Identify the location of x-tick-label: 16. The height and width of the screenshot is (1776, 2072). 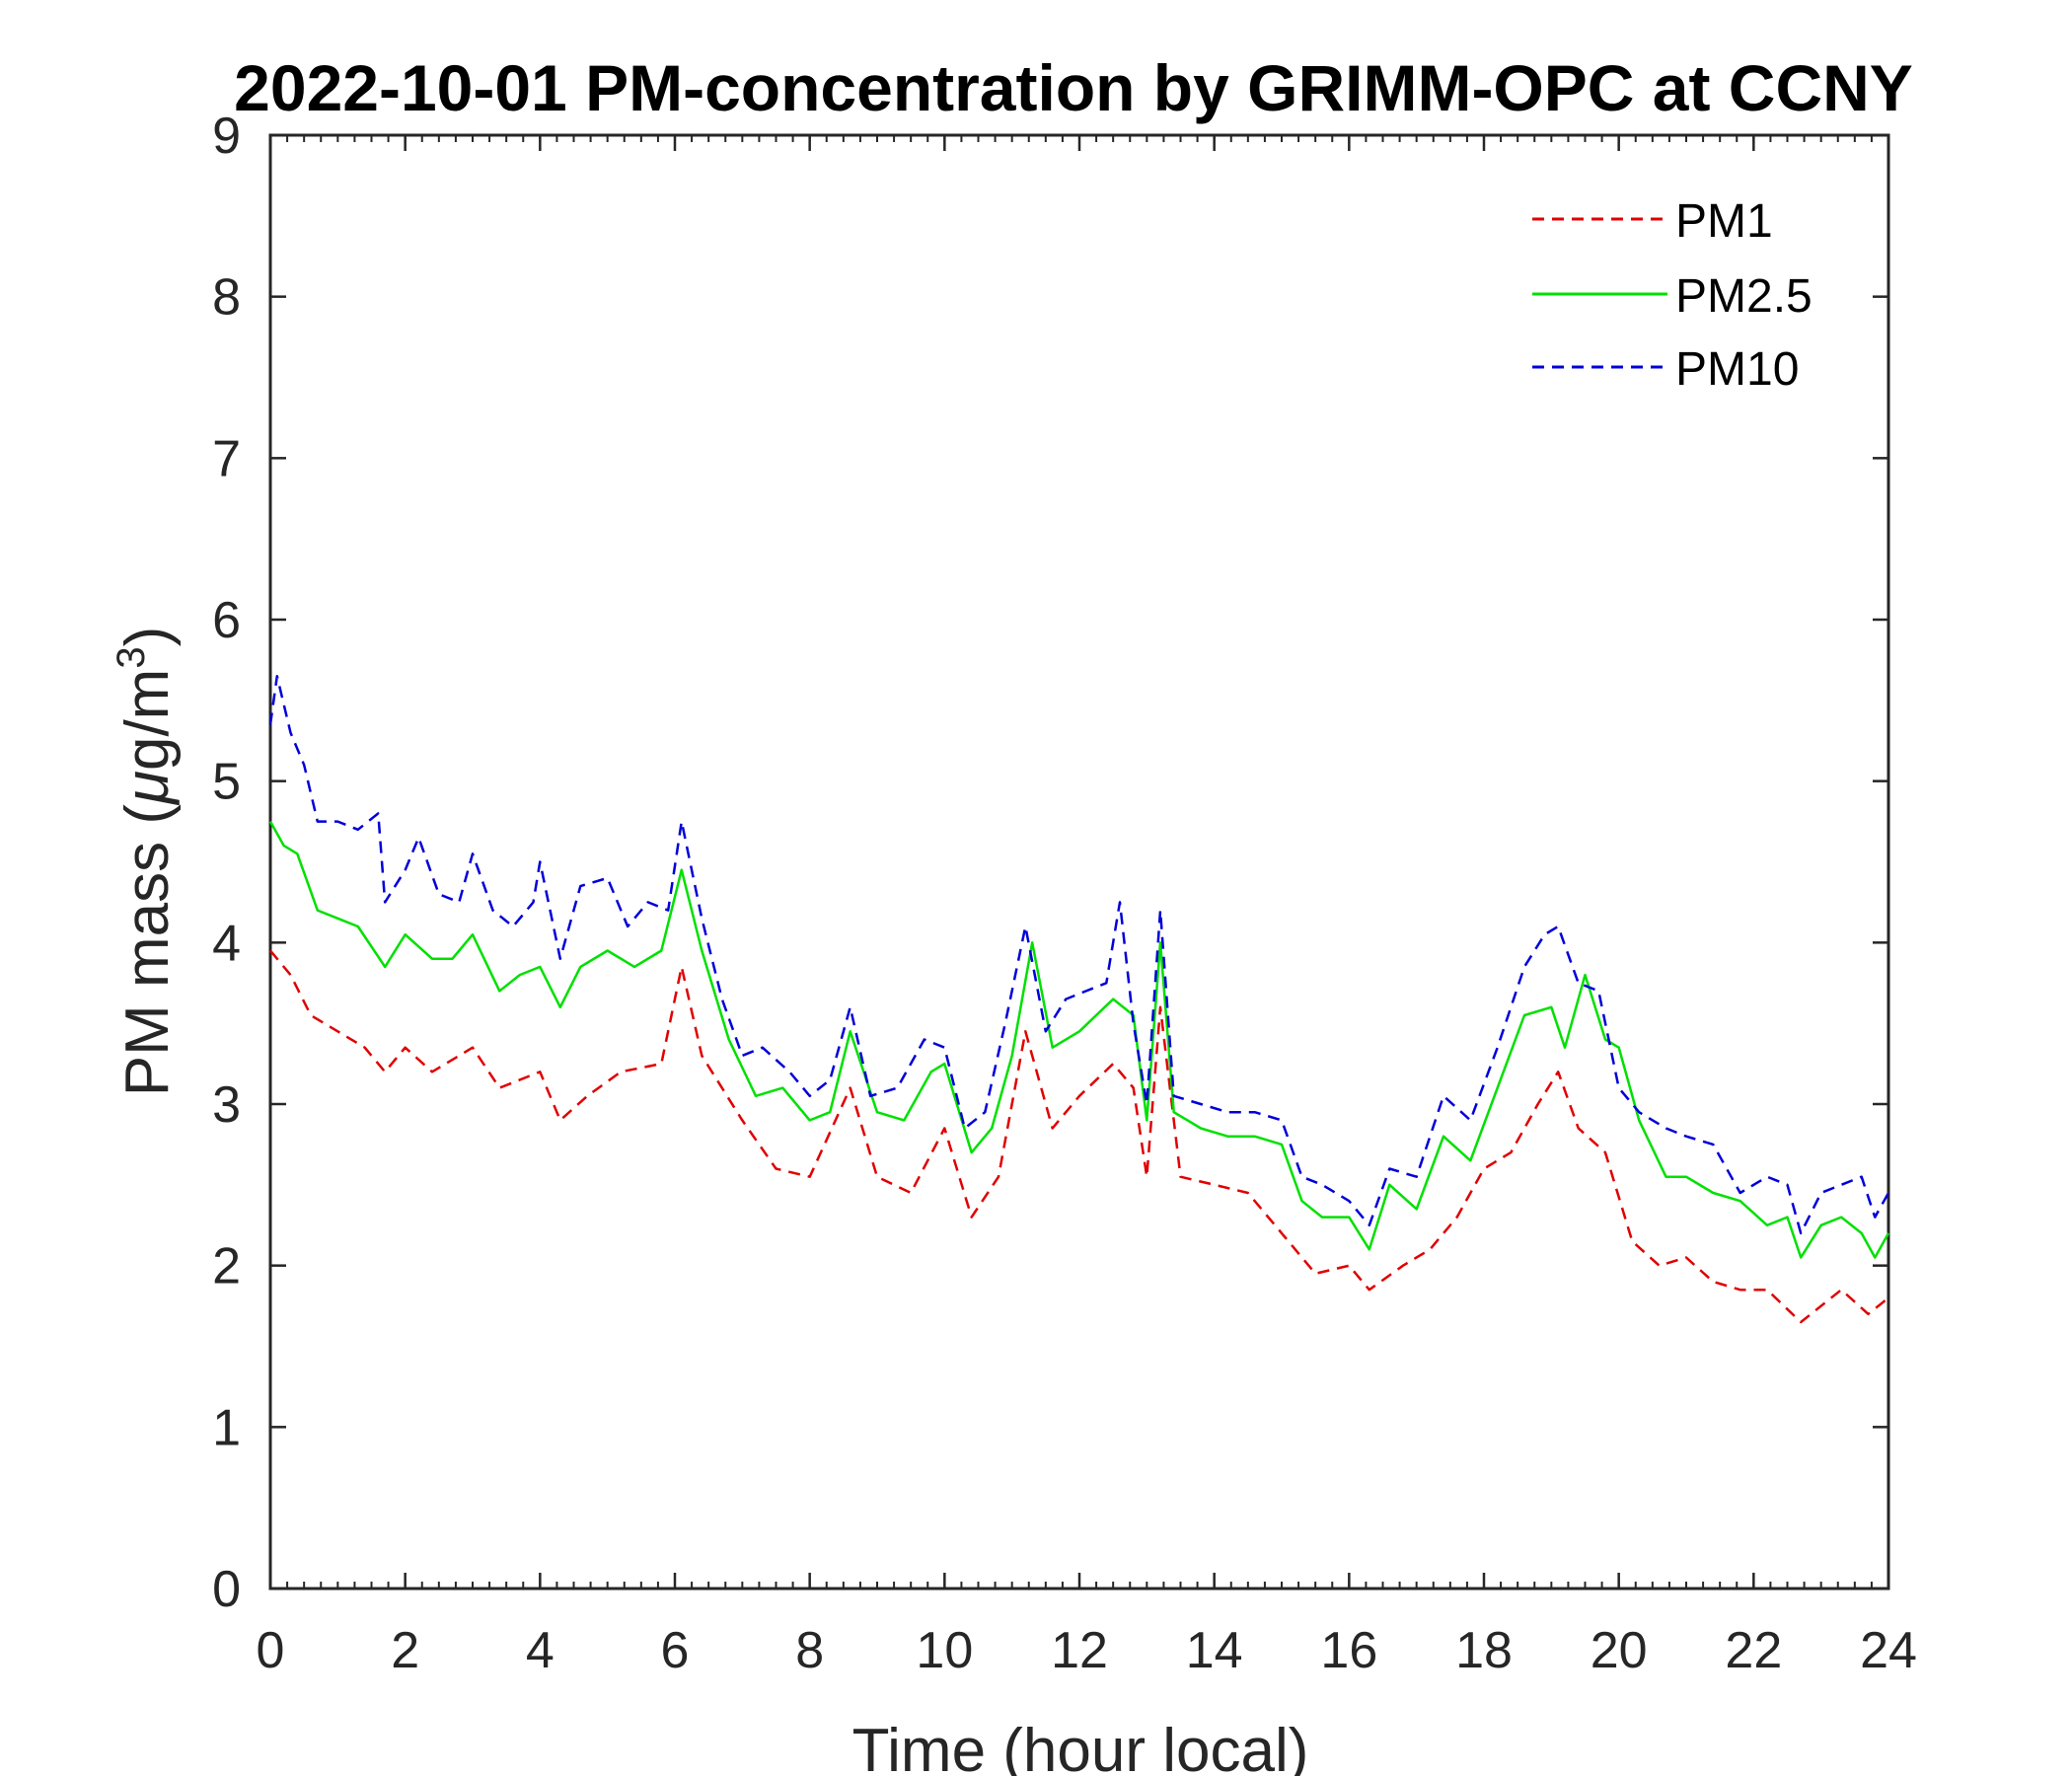
(1349, 1651).